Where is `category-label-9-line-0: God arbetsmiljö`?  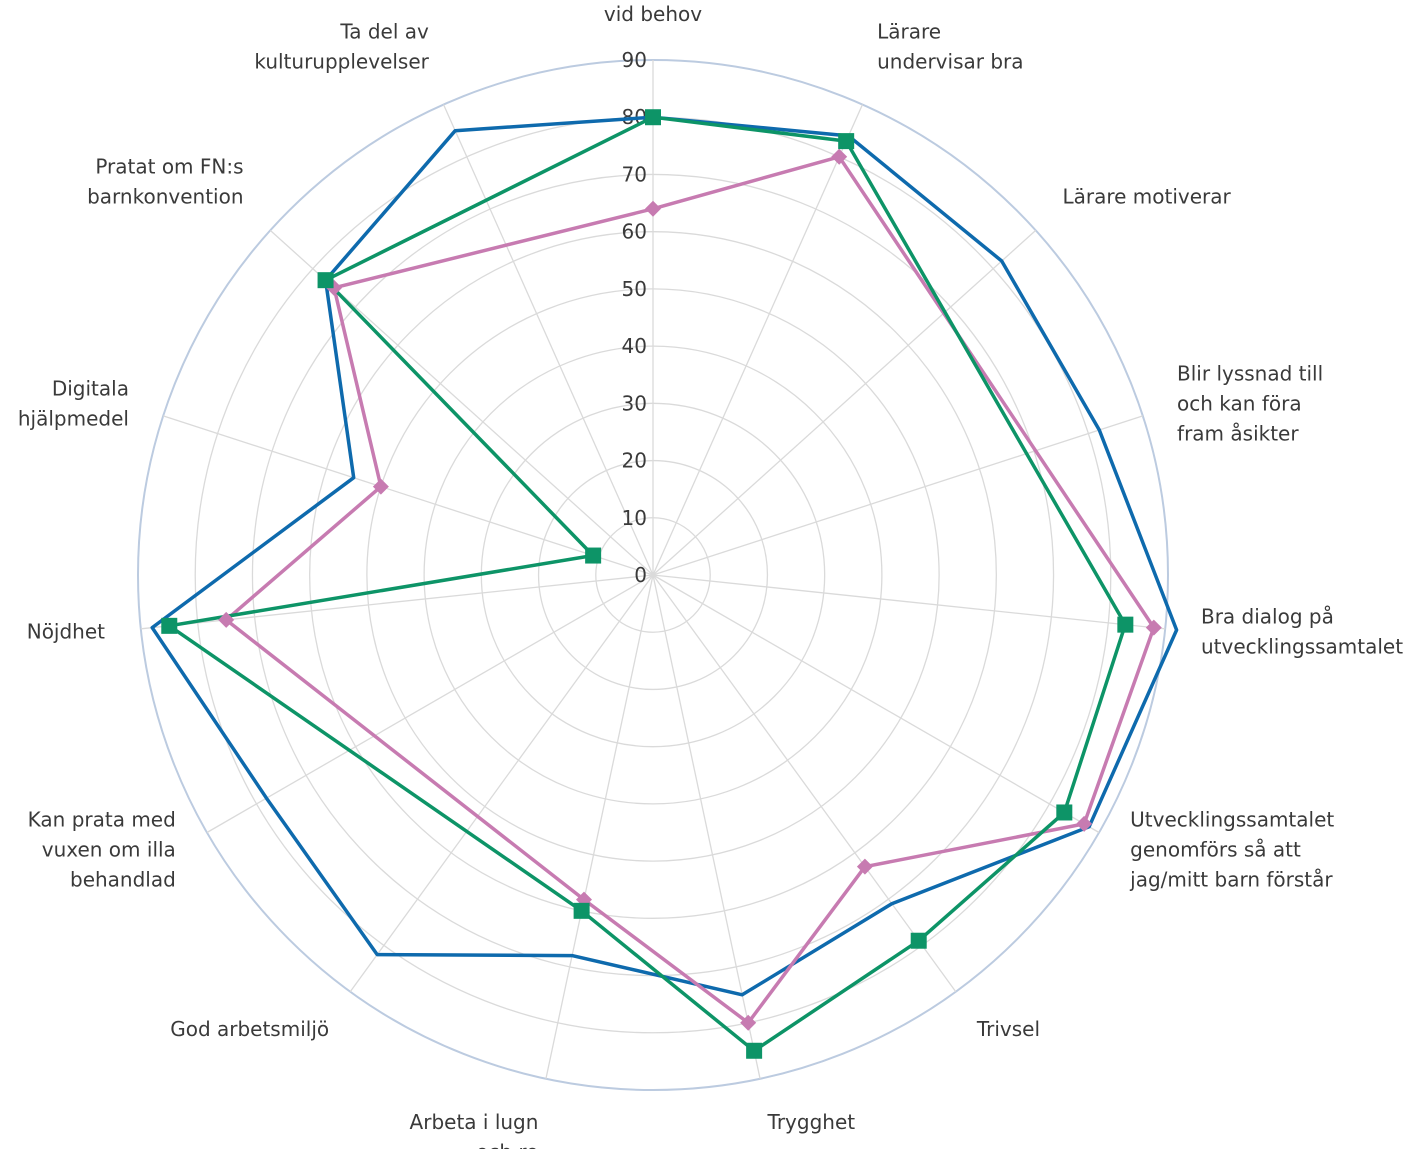 category-label-9-line-0: God arbetsmiljö is located at coordinates (249, 1029).